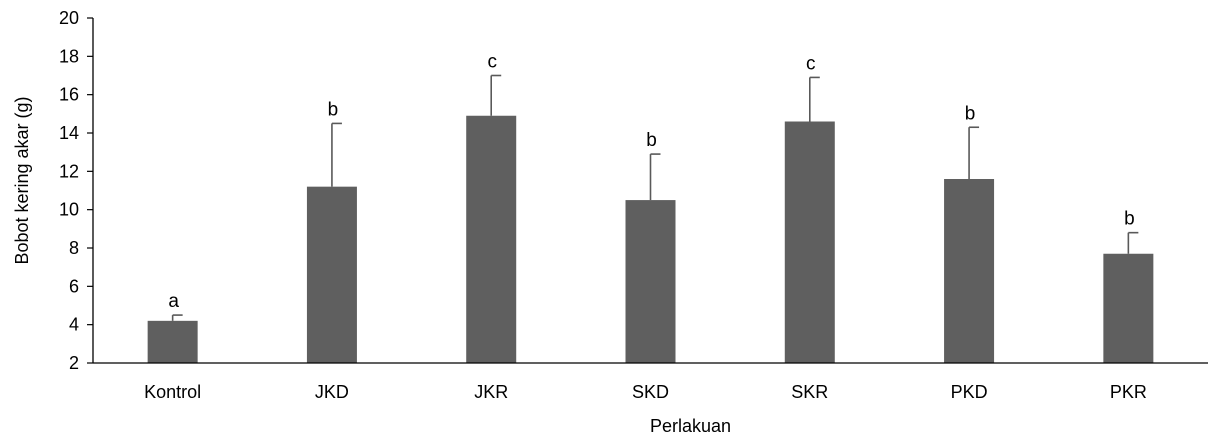  Describe the element at coordinates (1128, 308) in the screenshot. I see `bar-pkr` at that location.